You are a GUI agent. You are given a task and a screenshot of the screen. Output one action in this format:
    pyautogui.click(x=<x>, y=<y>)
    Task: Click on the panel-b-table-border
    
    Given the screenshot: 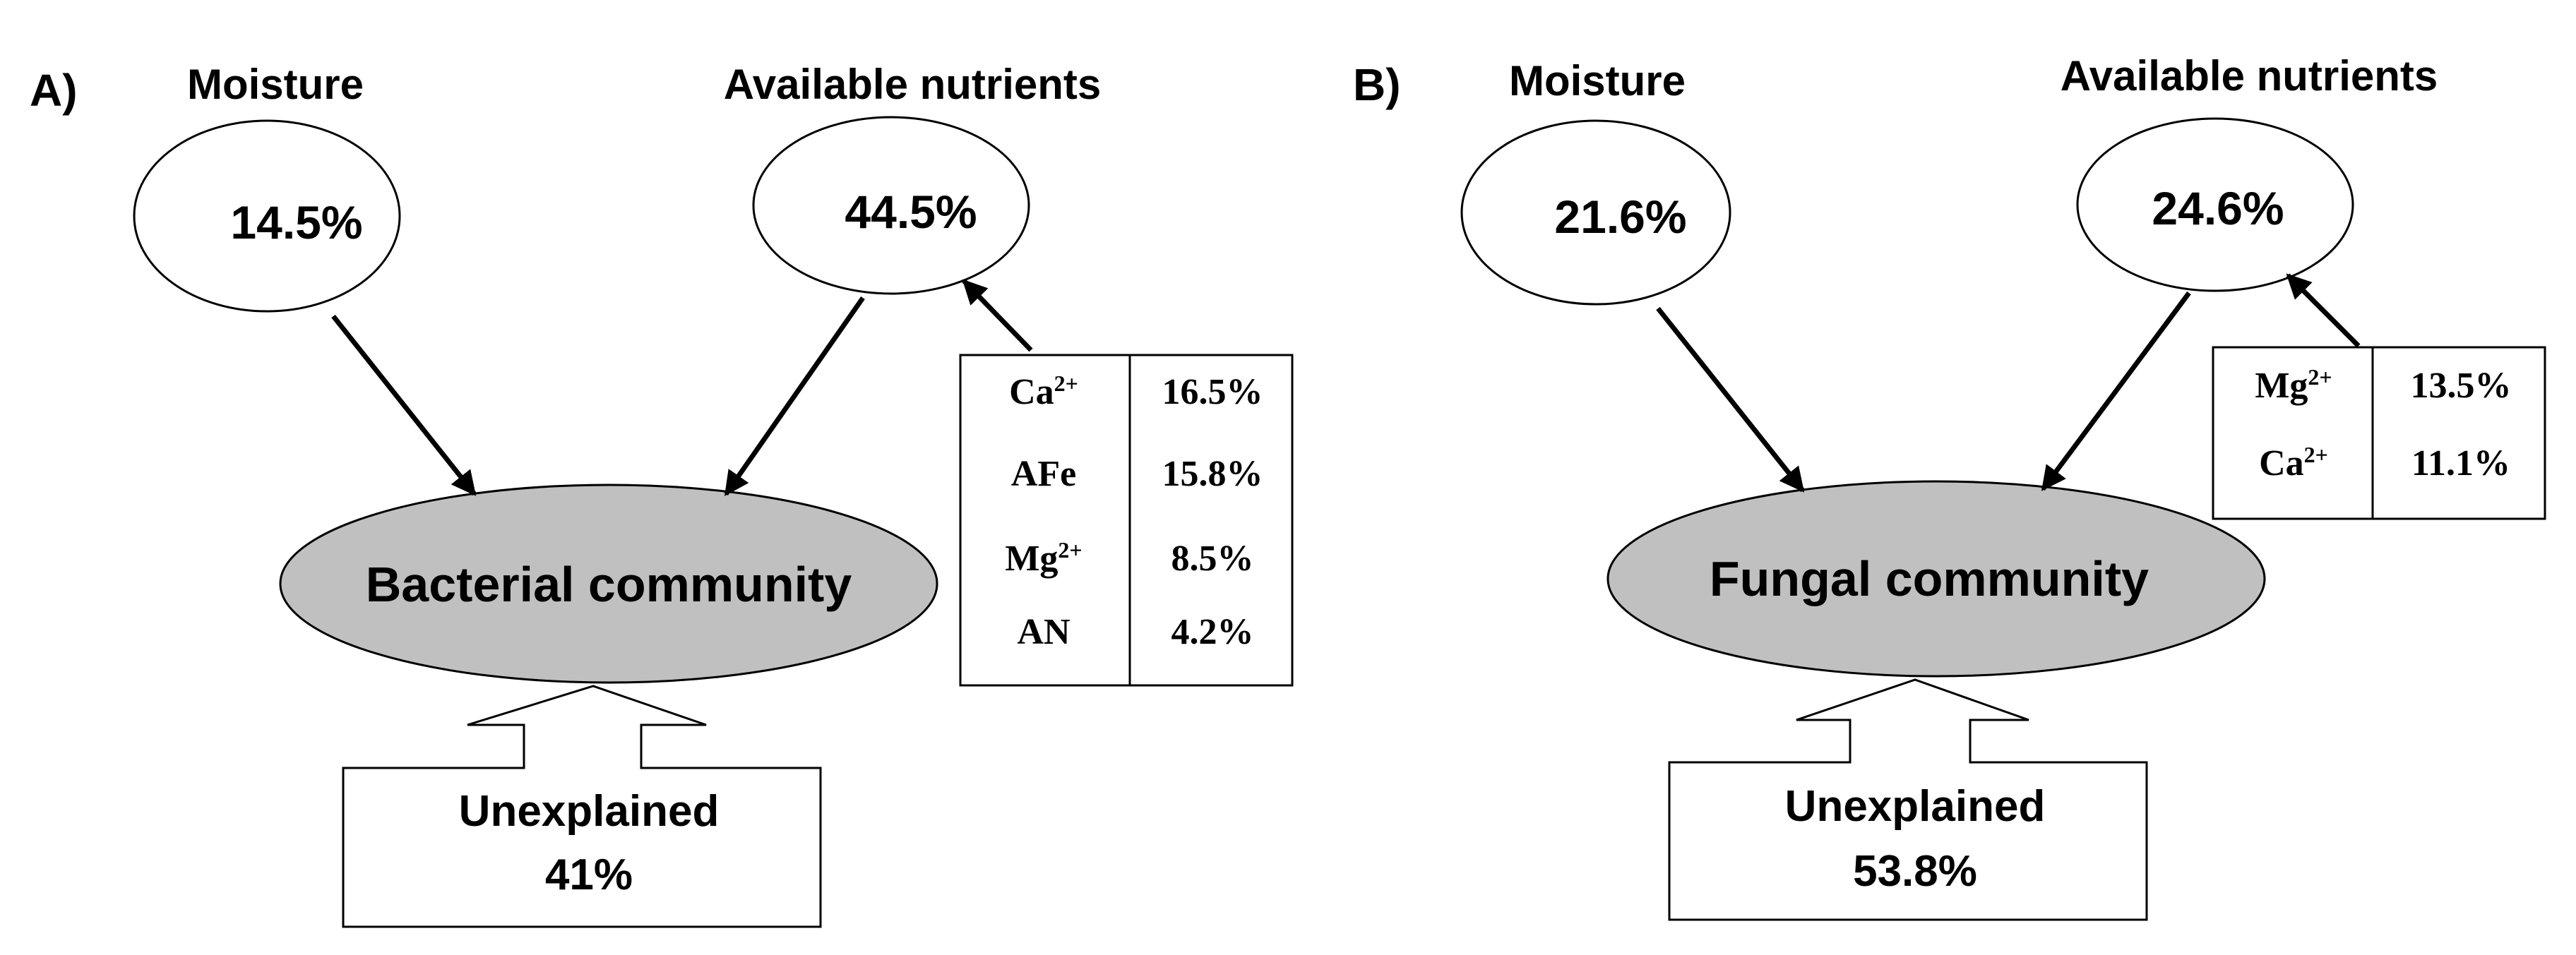 What is the action you would take?
    pyautogui.click(x=2379, y=433)
    